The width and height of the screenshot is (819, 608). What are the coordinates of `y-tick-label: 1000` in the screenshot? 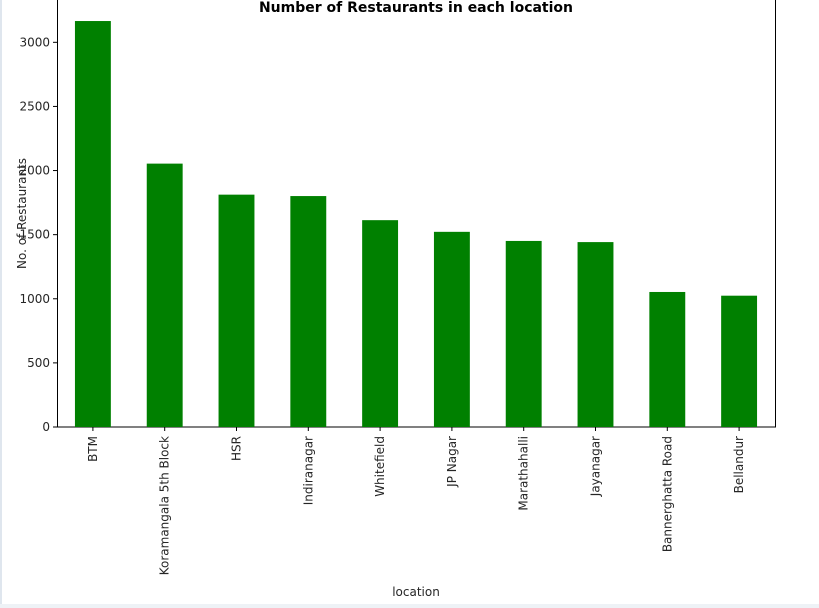 It's located at (34, 299).